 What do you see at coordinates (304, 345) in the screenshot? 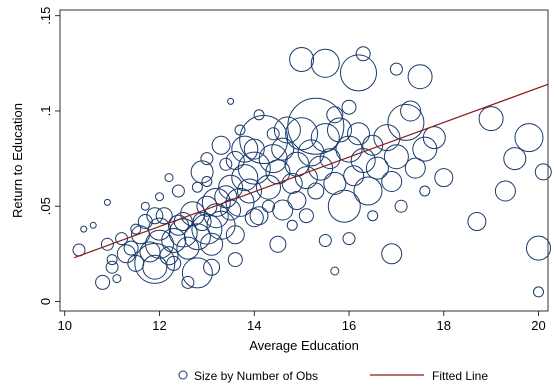
I see `x-axis-title: Average Education` at bounding box center [304, 345].